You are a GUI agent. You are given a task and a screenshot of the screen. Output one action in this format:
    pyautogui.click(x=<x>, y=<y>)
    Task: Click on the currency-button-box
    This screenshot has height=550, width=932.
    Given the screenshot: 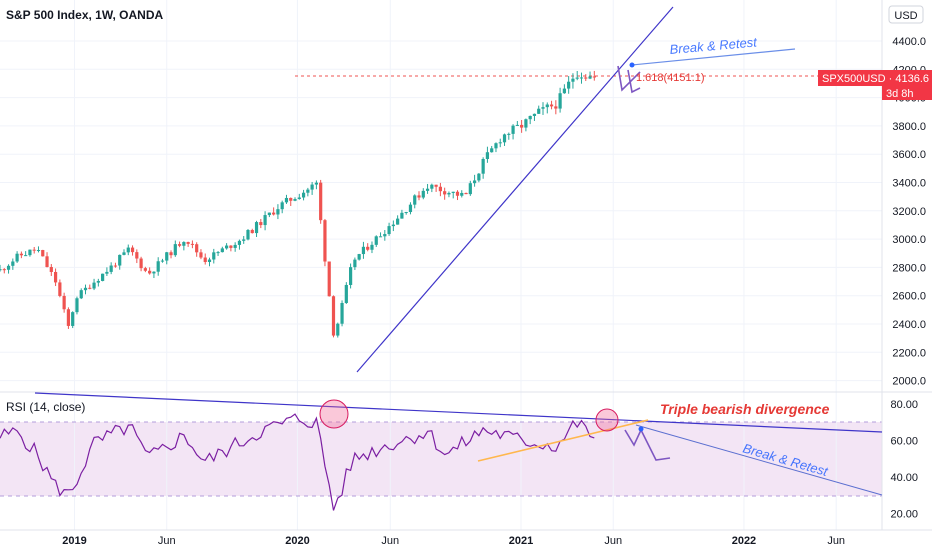 What is the action you would take?
    pyautogui.click(x=906, y=14)
    